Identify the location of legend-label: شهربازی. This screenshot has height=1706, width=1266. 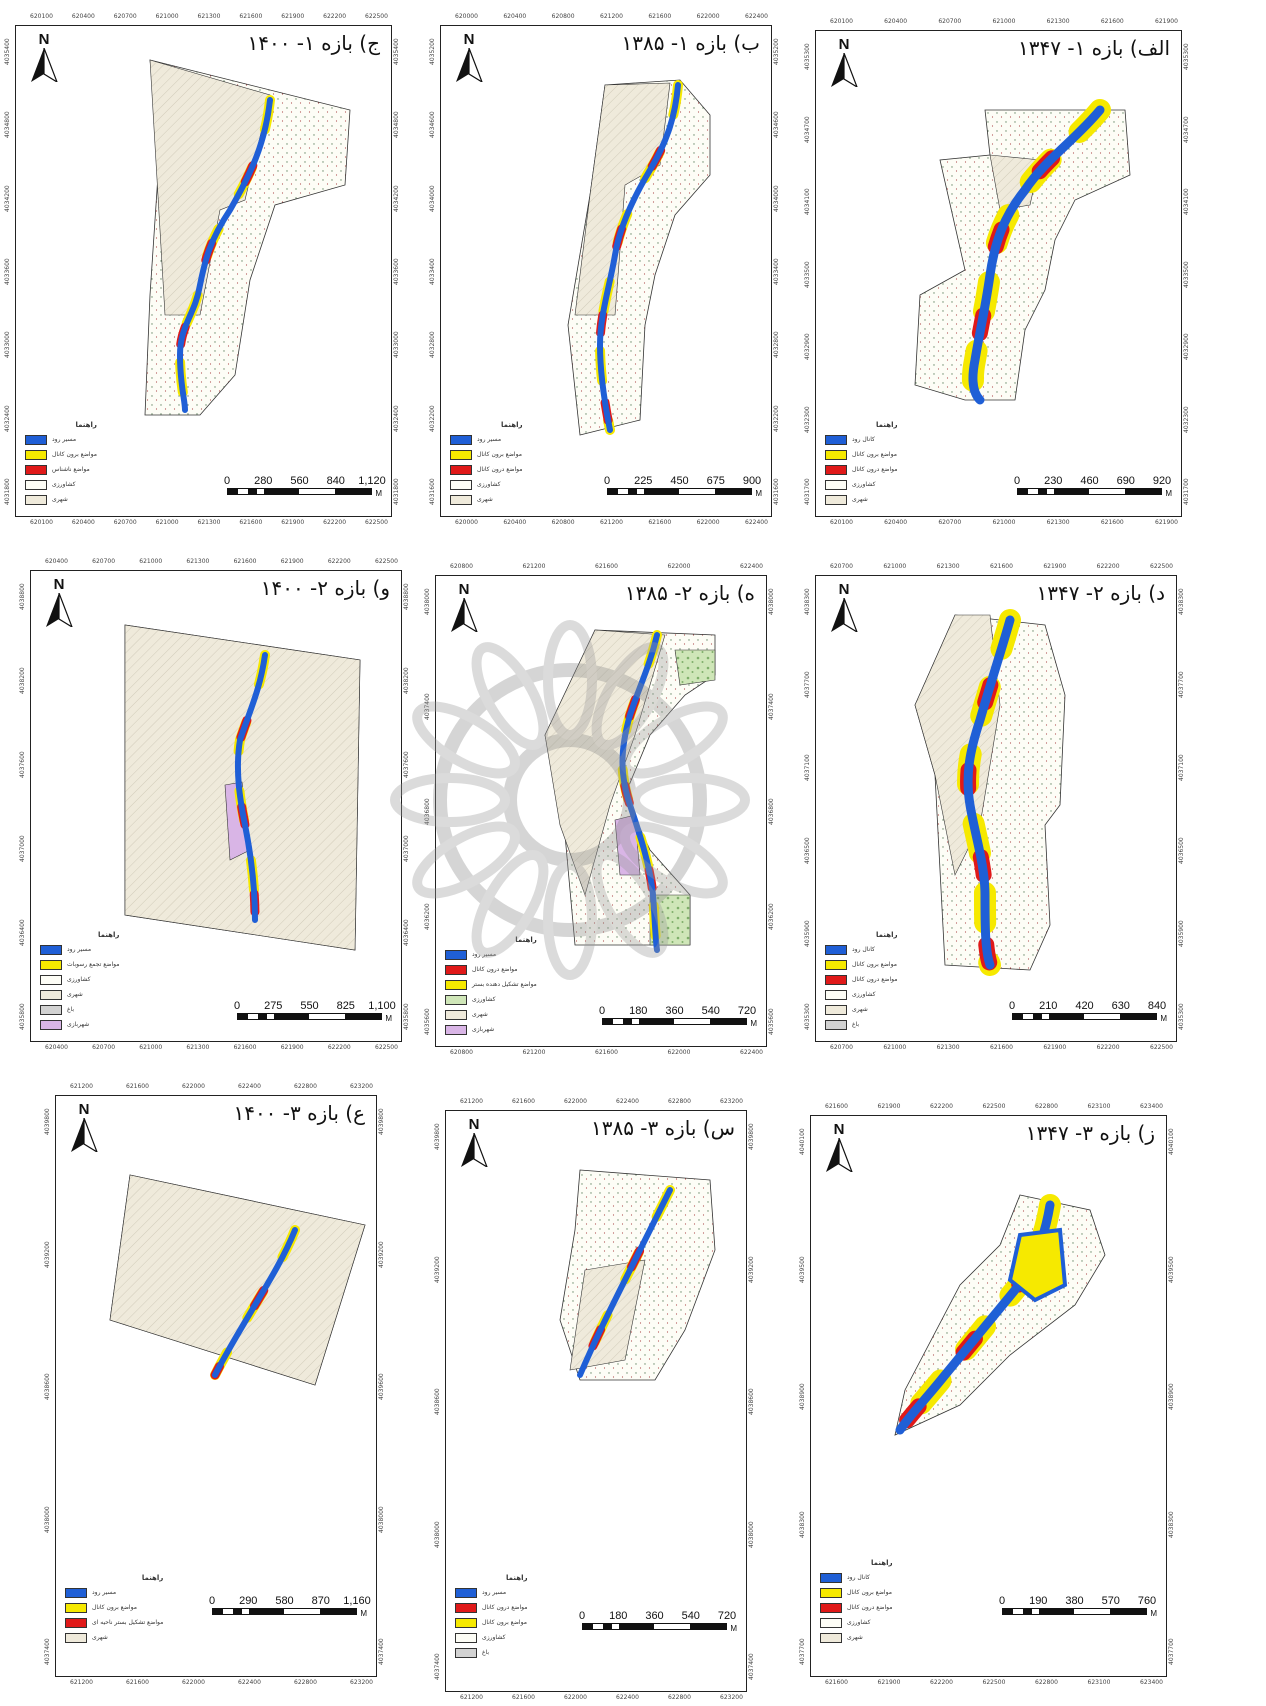
(78, 1024).